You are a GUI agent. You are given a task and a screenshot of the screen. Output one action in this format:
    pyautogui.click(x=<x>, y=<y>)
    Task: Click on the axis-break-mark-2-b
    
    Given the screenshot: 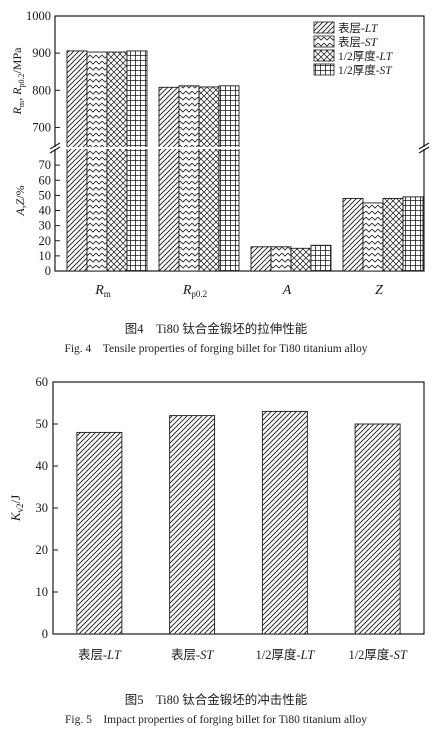 What is the action you would take?
    pyautogui.click(x=424, y=150)
    